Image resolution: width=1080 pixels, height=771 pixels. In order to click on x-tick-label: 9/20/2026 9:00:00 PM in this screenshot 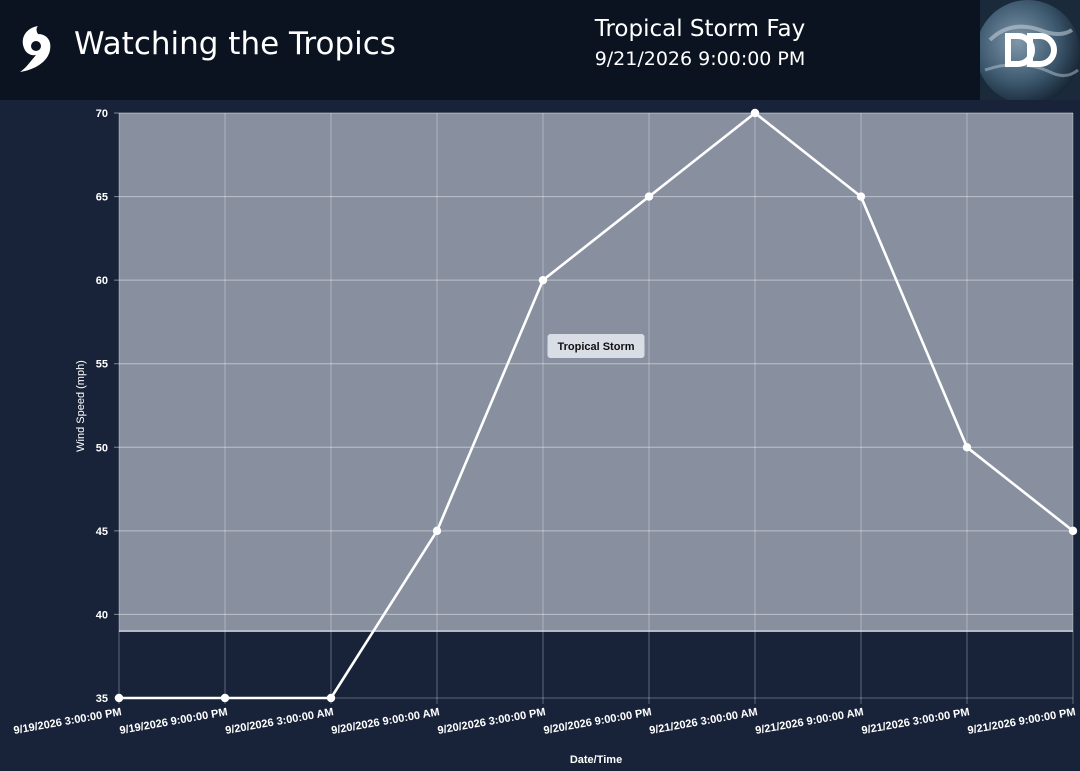, I will do `click(598, 721)`.